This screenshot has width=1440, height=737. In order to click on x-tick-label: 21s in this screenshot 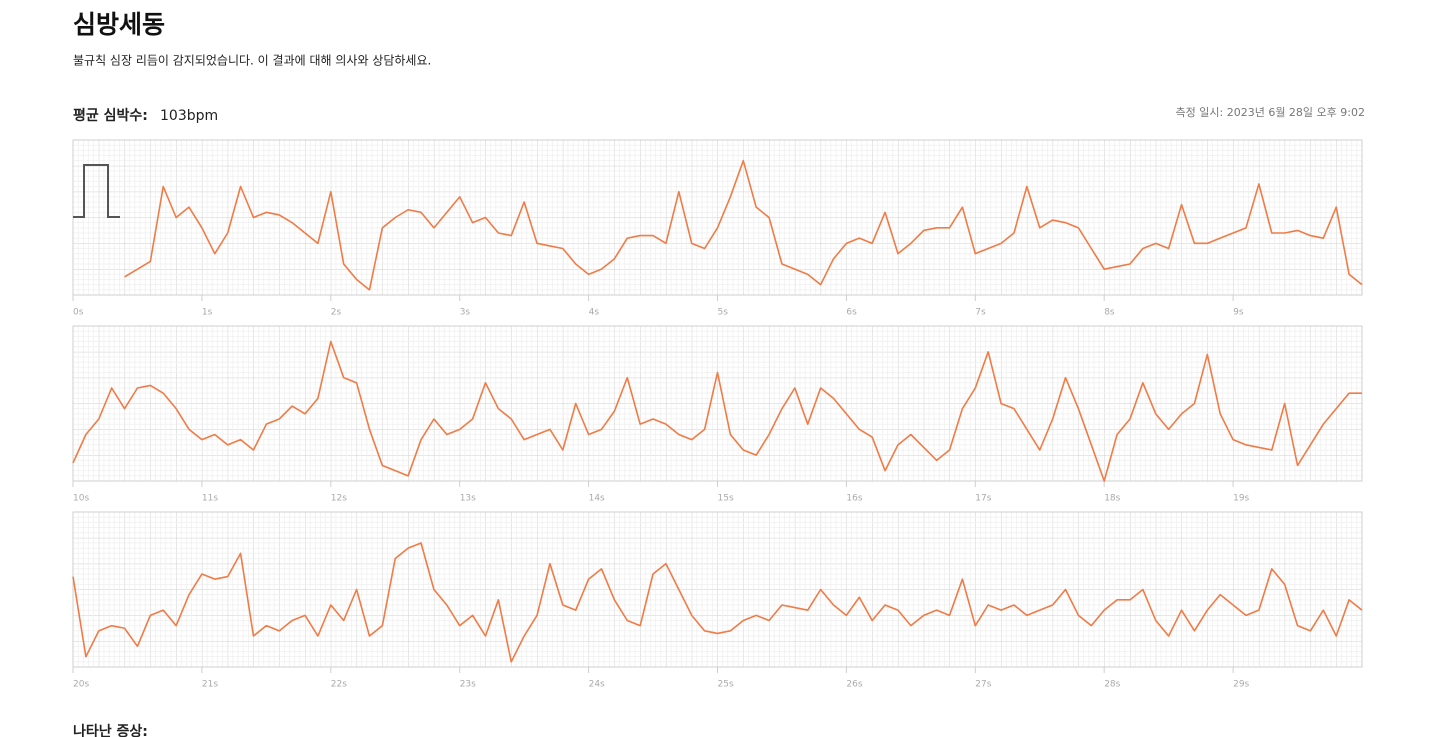, I will do `click(210, 685)`.